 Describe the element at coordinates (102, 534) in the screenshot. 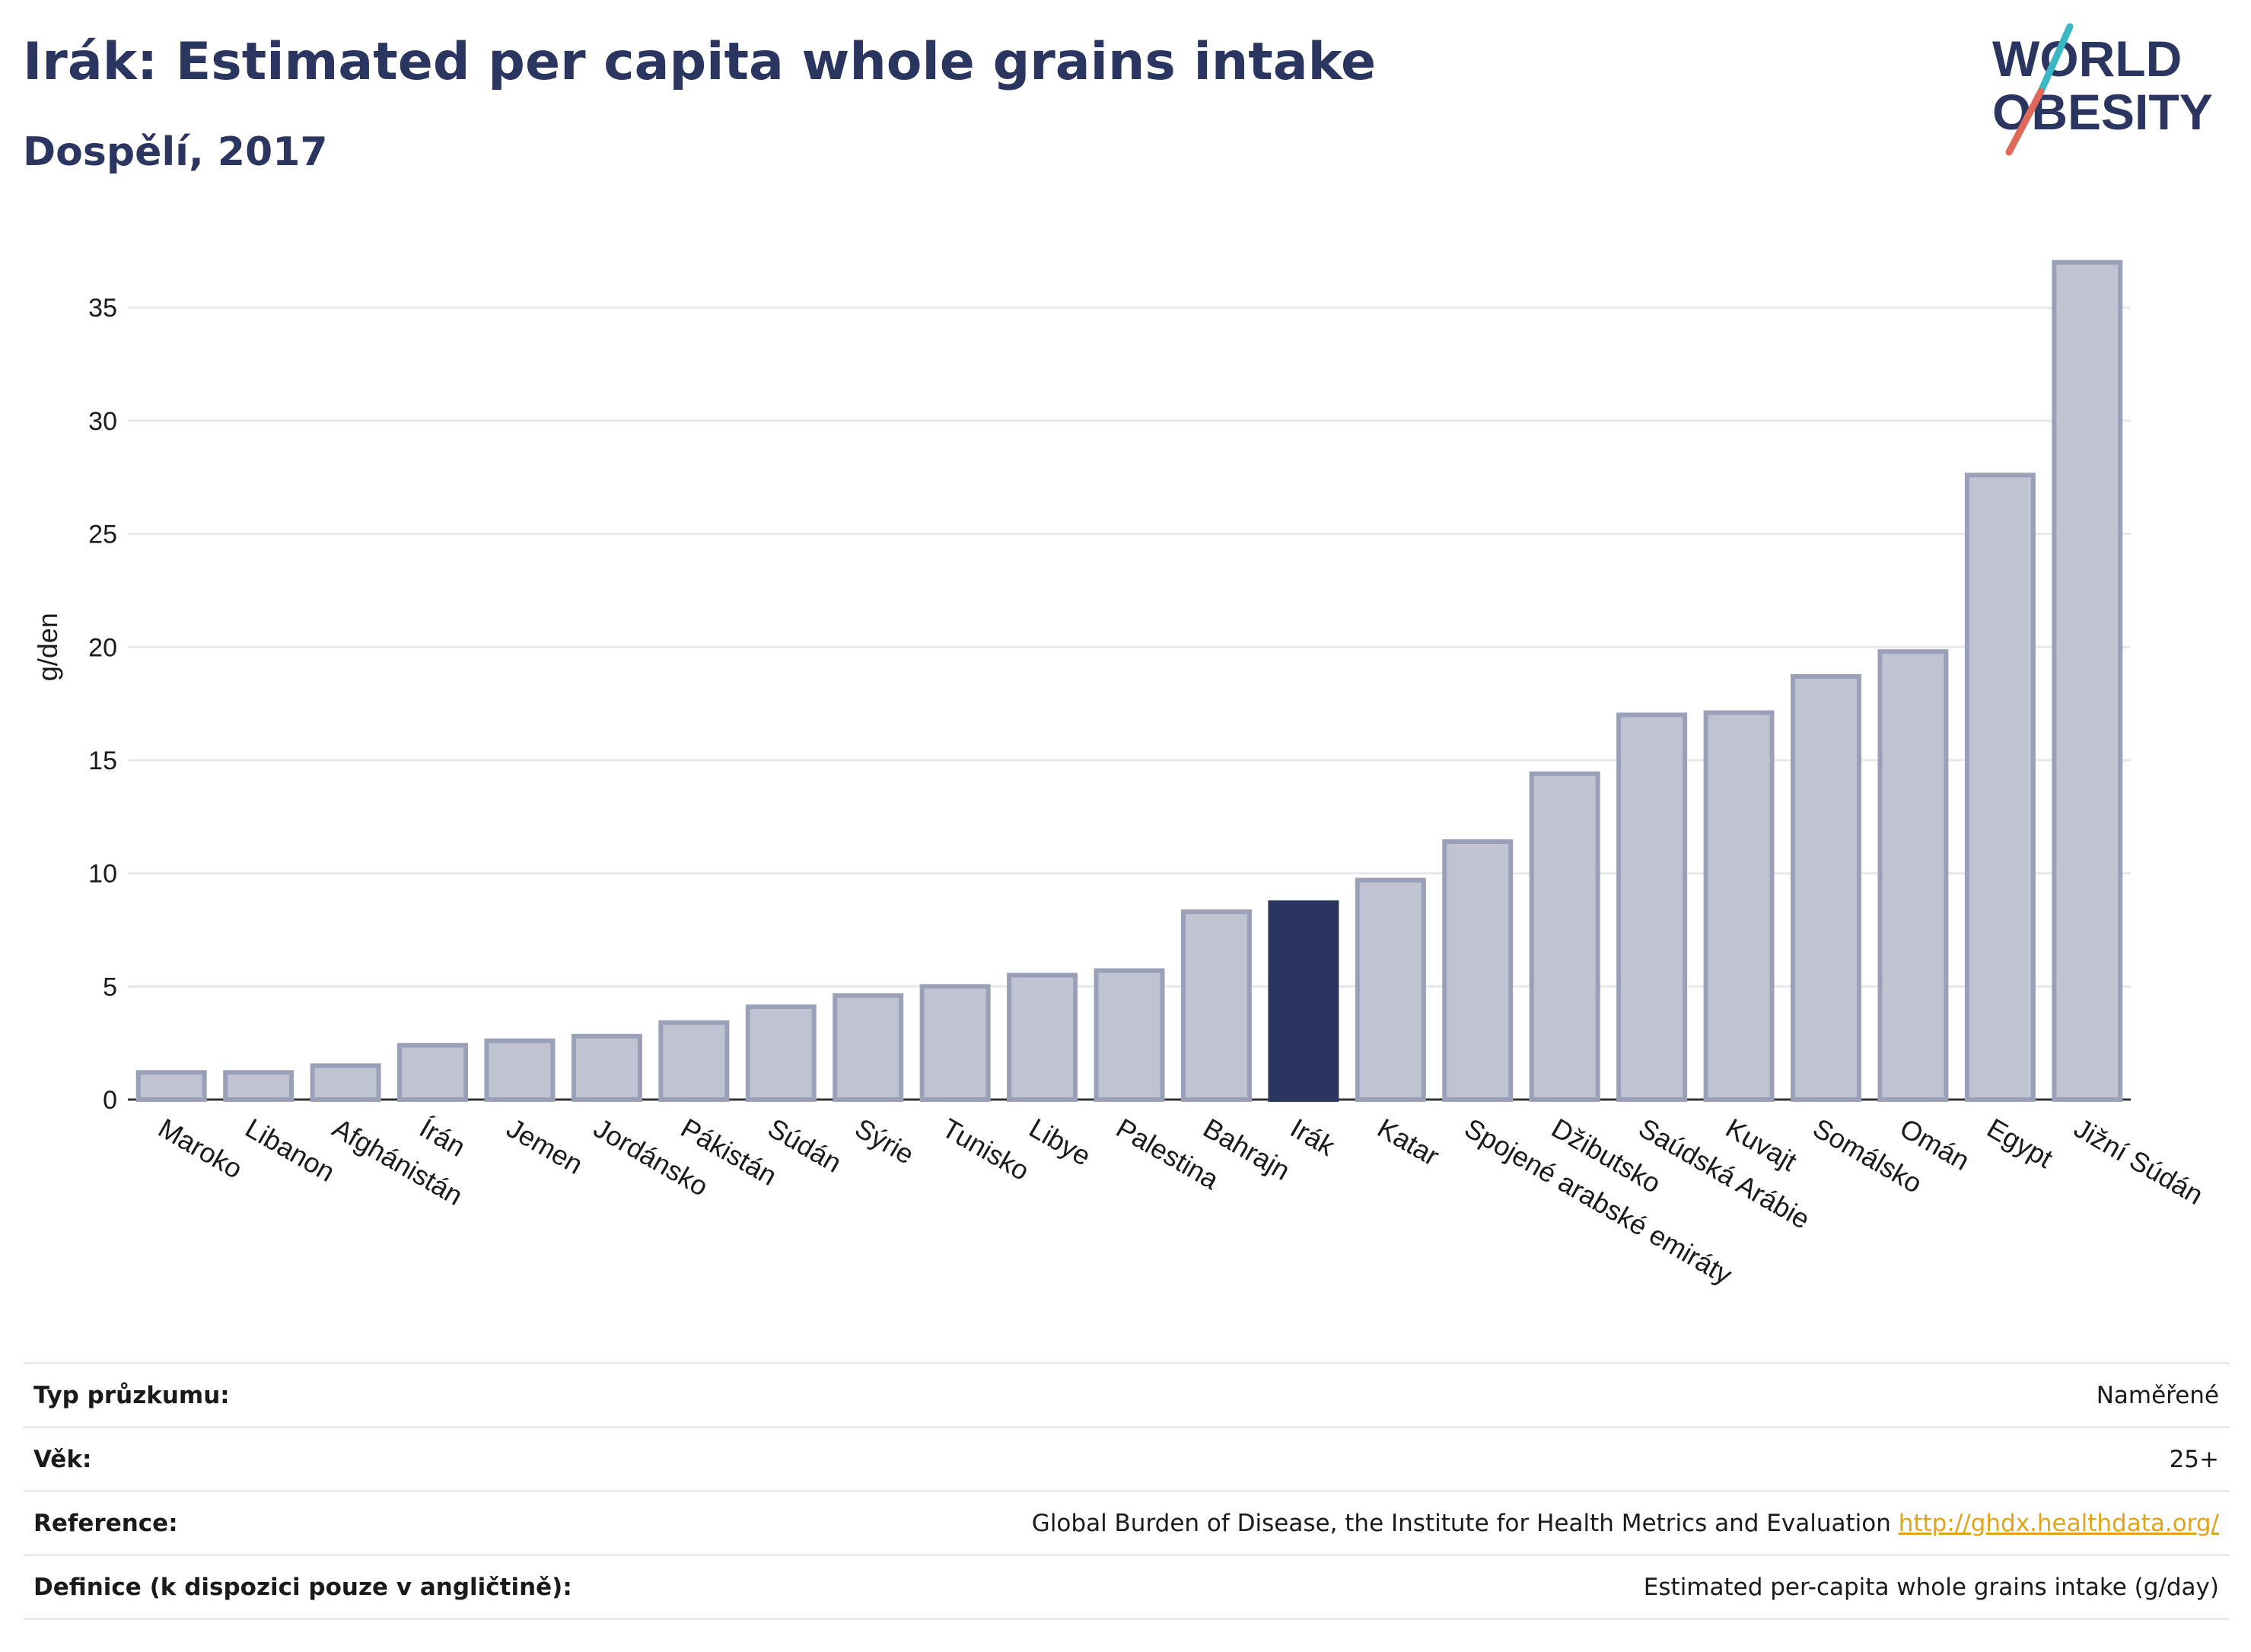

I see `y-tick-label: 25` at that location.